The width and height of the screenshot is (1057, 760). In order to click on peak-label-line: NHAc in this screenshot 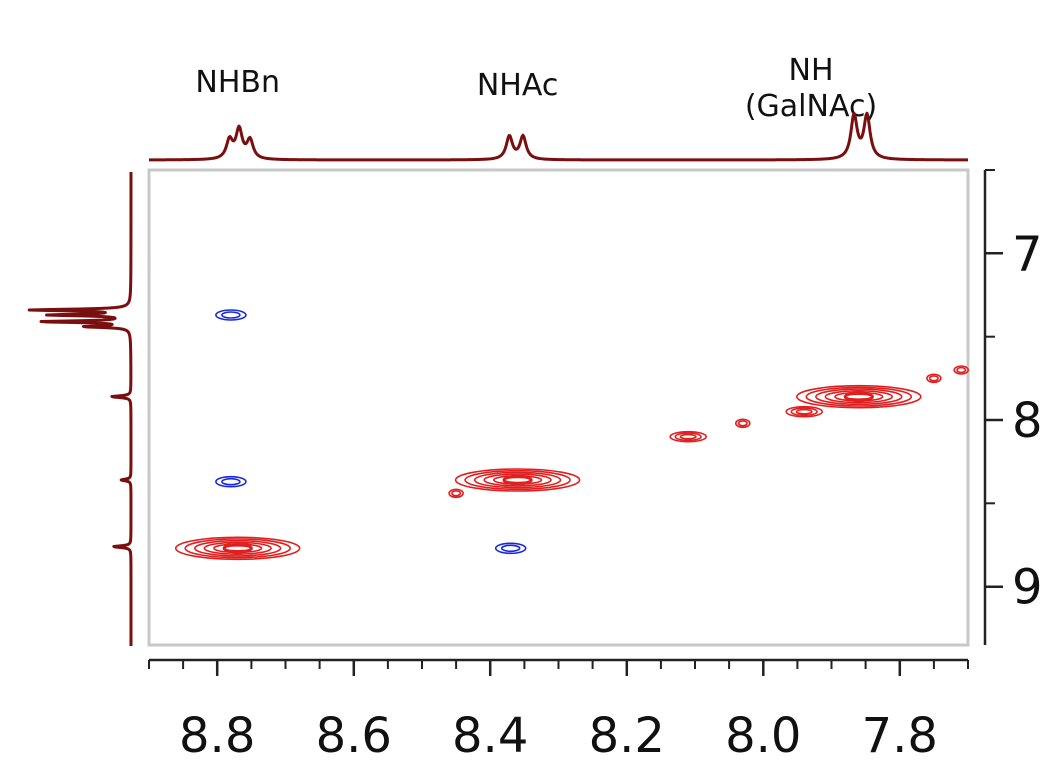, I will do `click(518, 85)`.